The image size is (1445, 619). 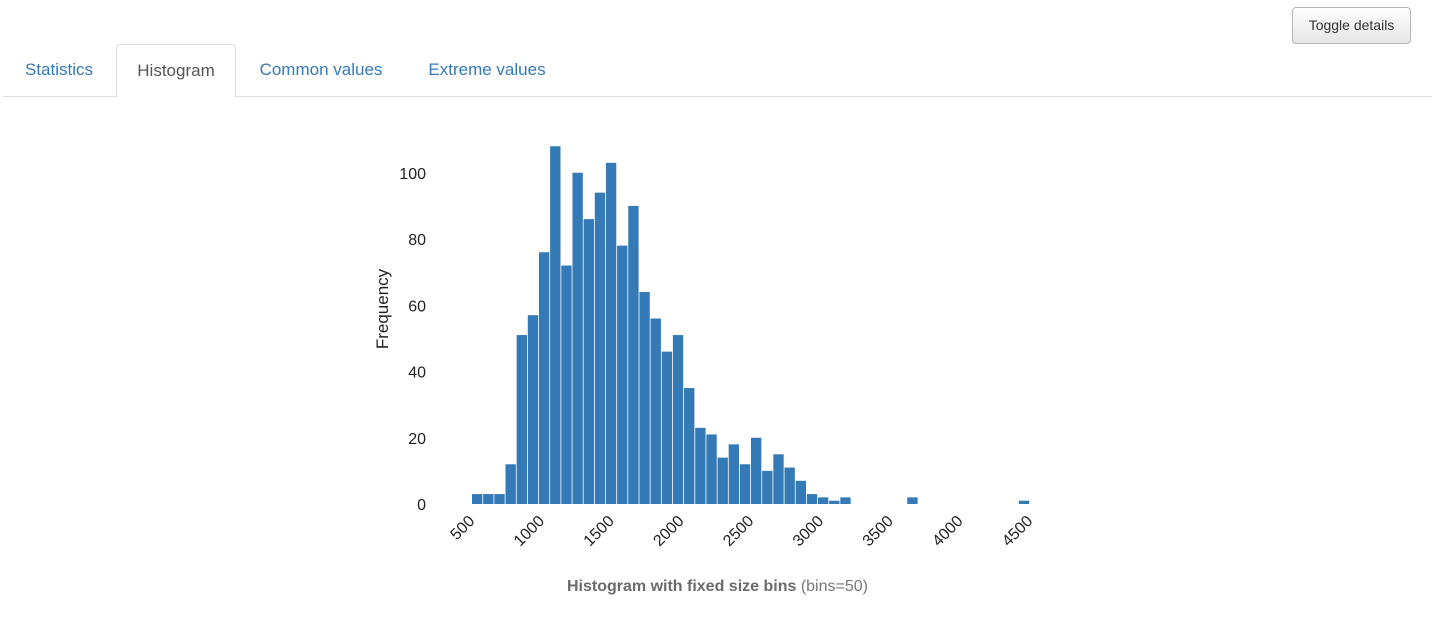 I want to click on x-tick-label: 3000, so click(x=808, y=531).